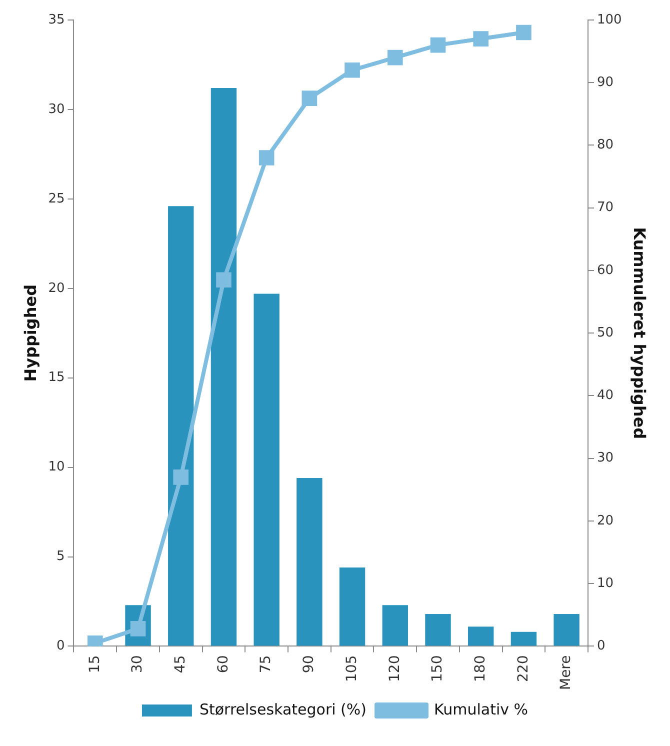  What do you see at coordinates (605, 145) in the screenshot?
I see `y2-tick-label: 80` at bounding box center [605, 145].